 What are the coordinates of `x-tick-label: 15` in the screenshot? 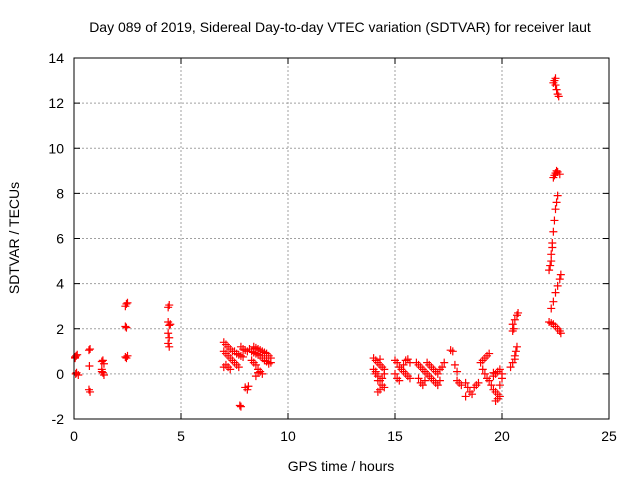 It's located at (395, 436).